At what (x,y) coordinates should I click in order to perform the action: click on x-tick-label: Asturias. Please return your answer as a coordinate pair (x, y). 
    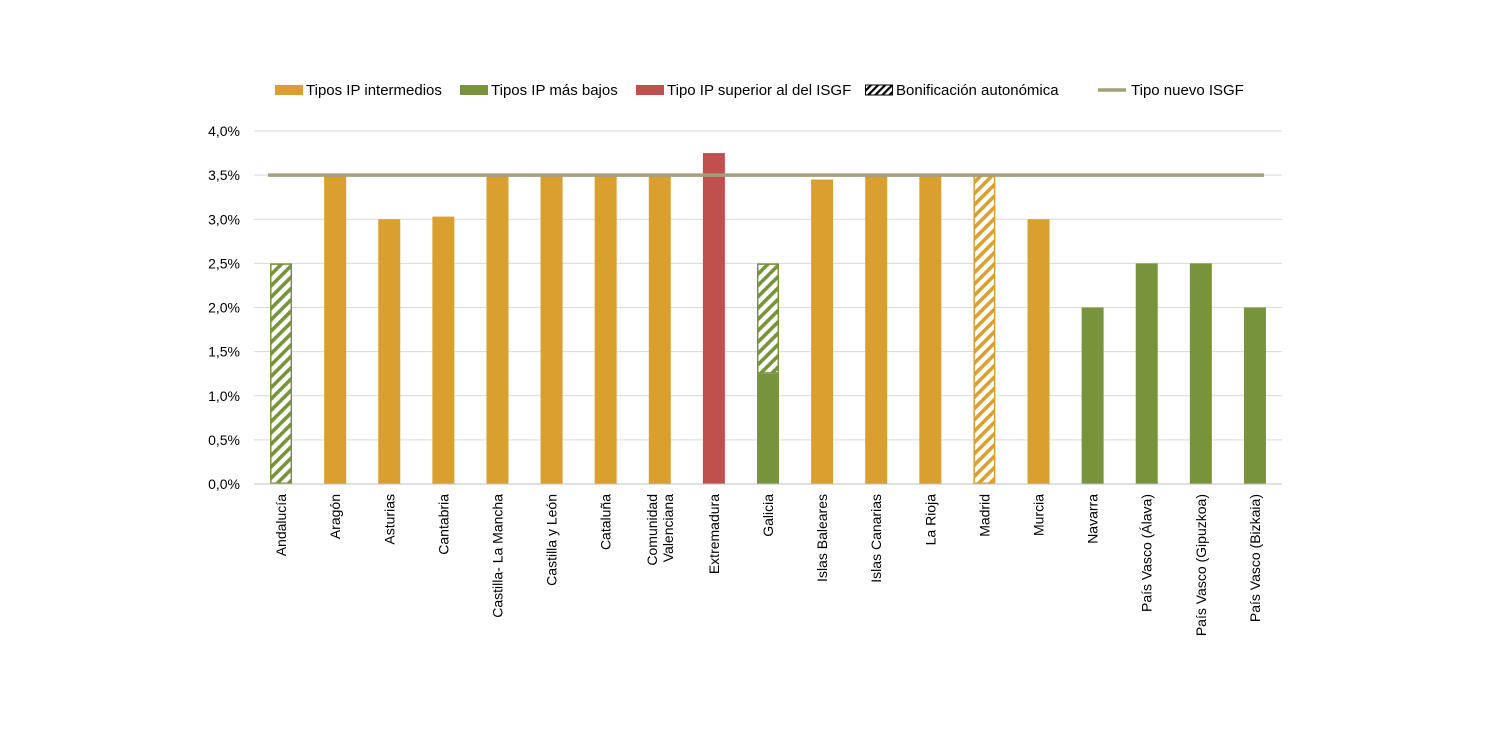
    Looking at the image, I should click on (389, 519).